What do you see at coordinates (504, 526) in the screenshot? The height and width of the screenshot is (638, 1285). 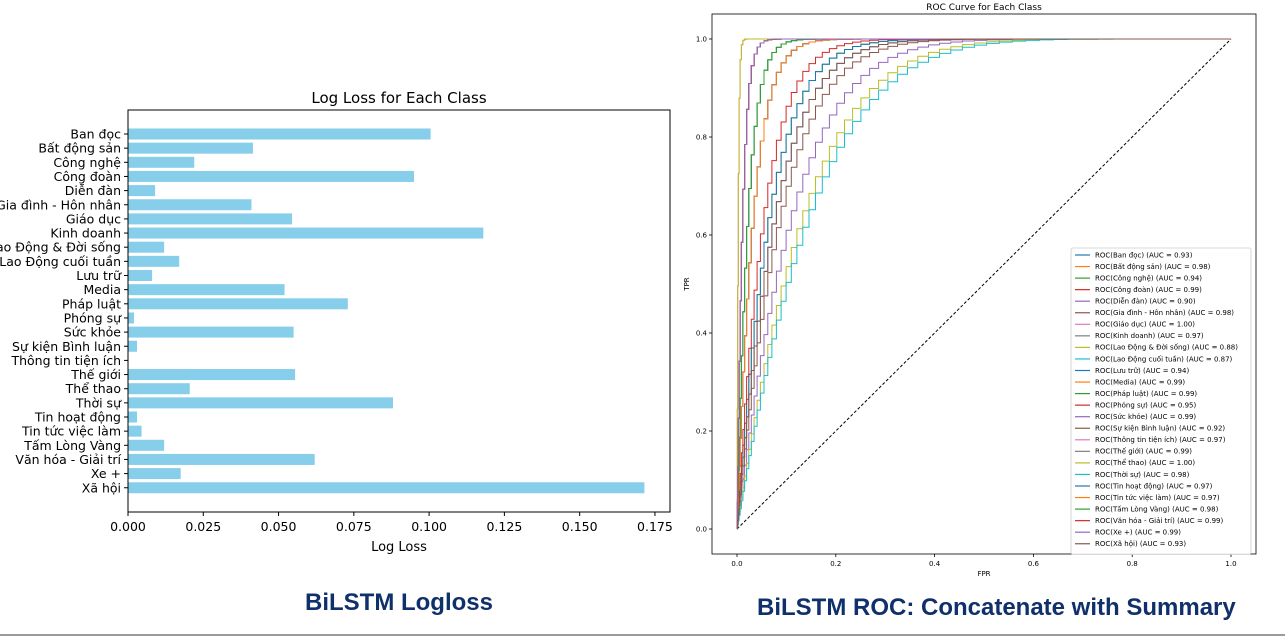 I see `x-tick-label: 0.125` at bounding box center [504, 526].